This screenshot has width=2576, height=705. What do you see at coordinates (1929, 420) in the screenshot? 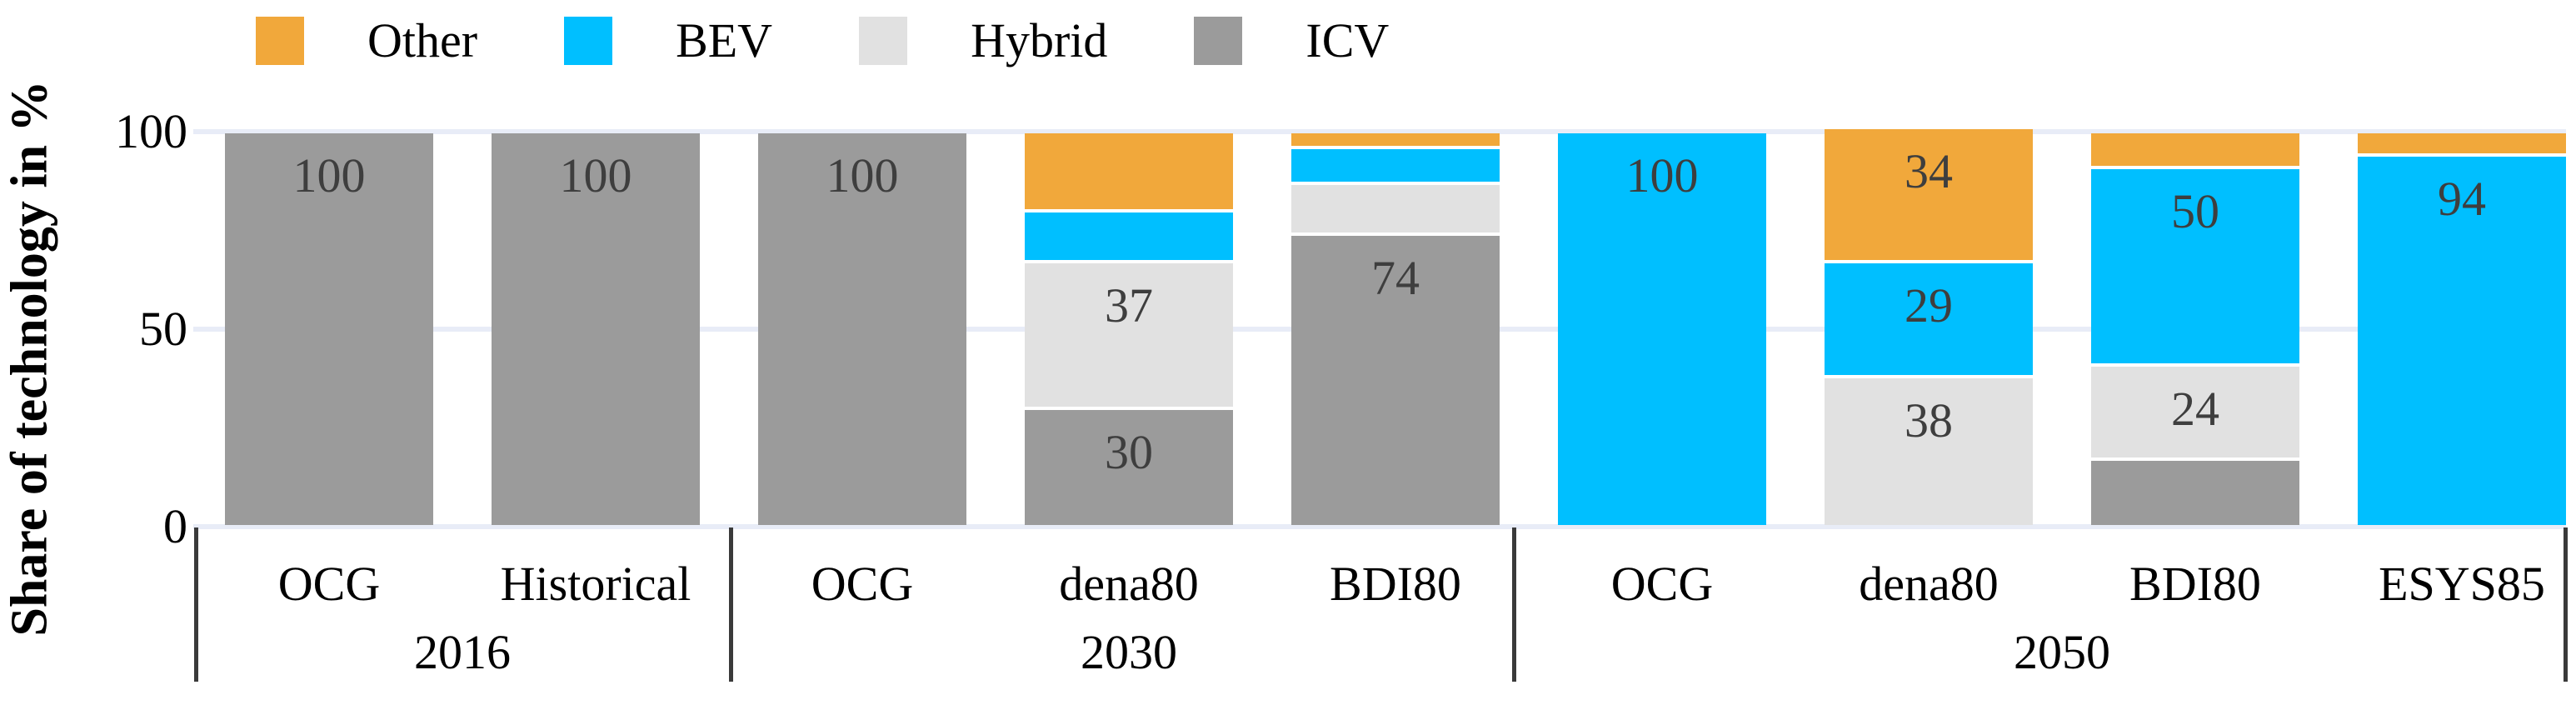
I see `value-label: 38` at bounding box center [1929, 420].